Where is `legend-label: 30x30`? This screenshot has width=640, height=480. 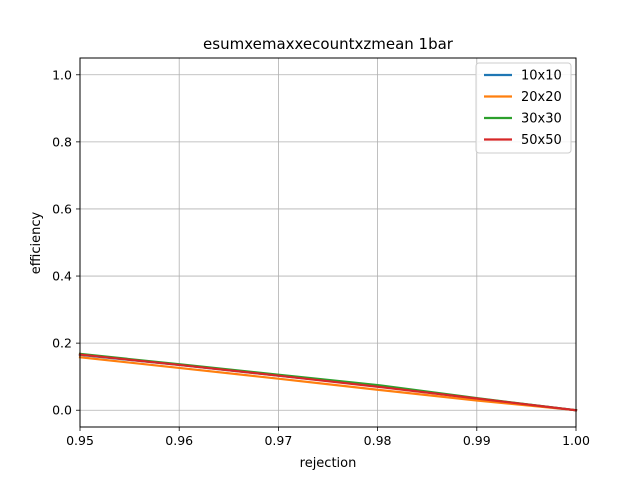
legend-label: 30x30 is located at coordinates (541, 119).